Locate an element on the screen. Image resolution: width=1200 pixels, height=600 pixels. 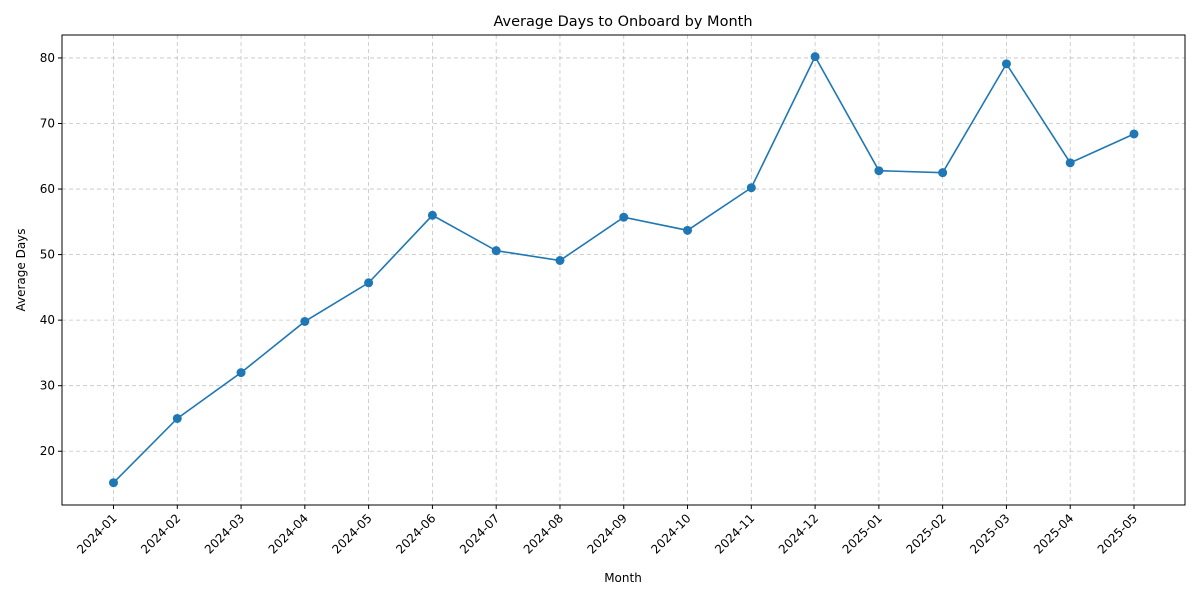
y-tick-label: 80 is located at coordinates (47, 58).